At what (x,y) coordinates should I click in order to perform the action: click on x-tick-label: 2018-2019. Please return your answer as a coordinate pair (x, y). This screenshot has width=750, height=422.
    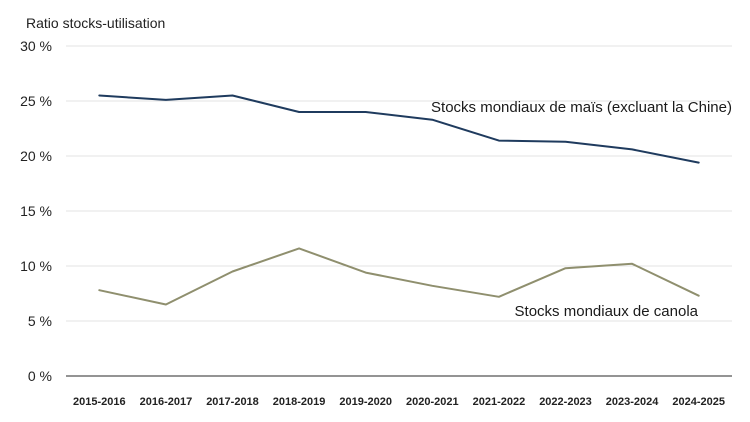
    Looking at the image, I should click on (299, 402).